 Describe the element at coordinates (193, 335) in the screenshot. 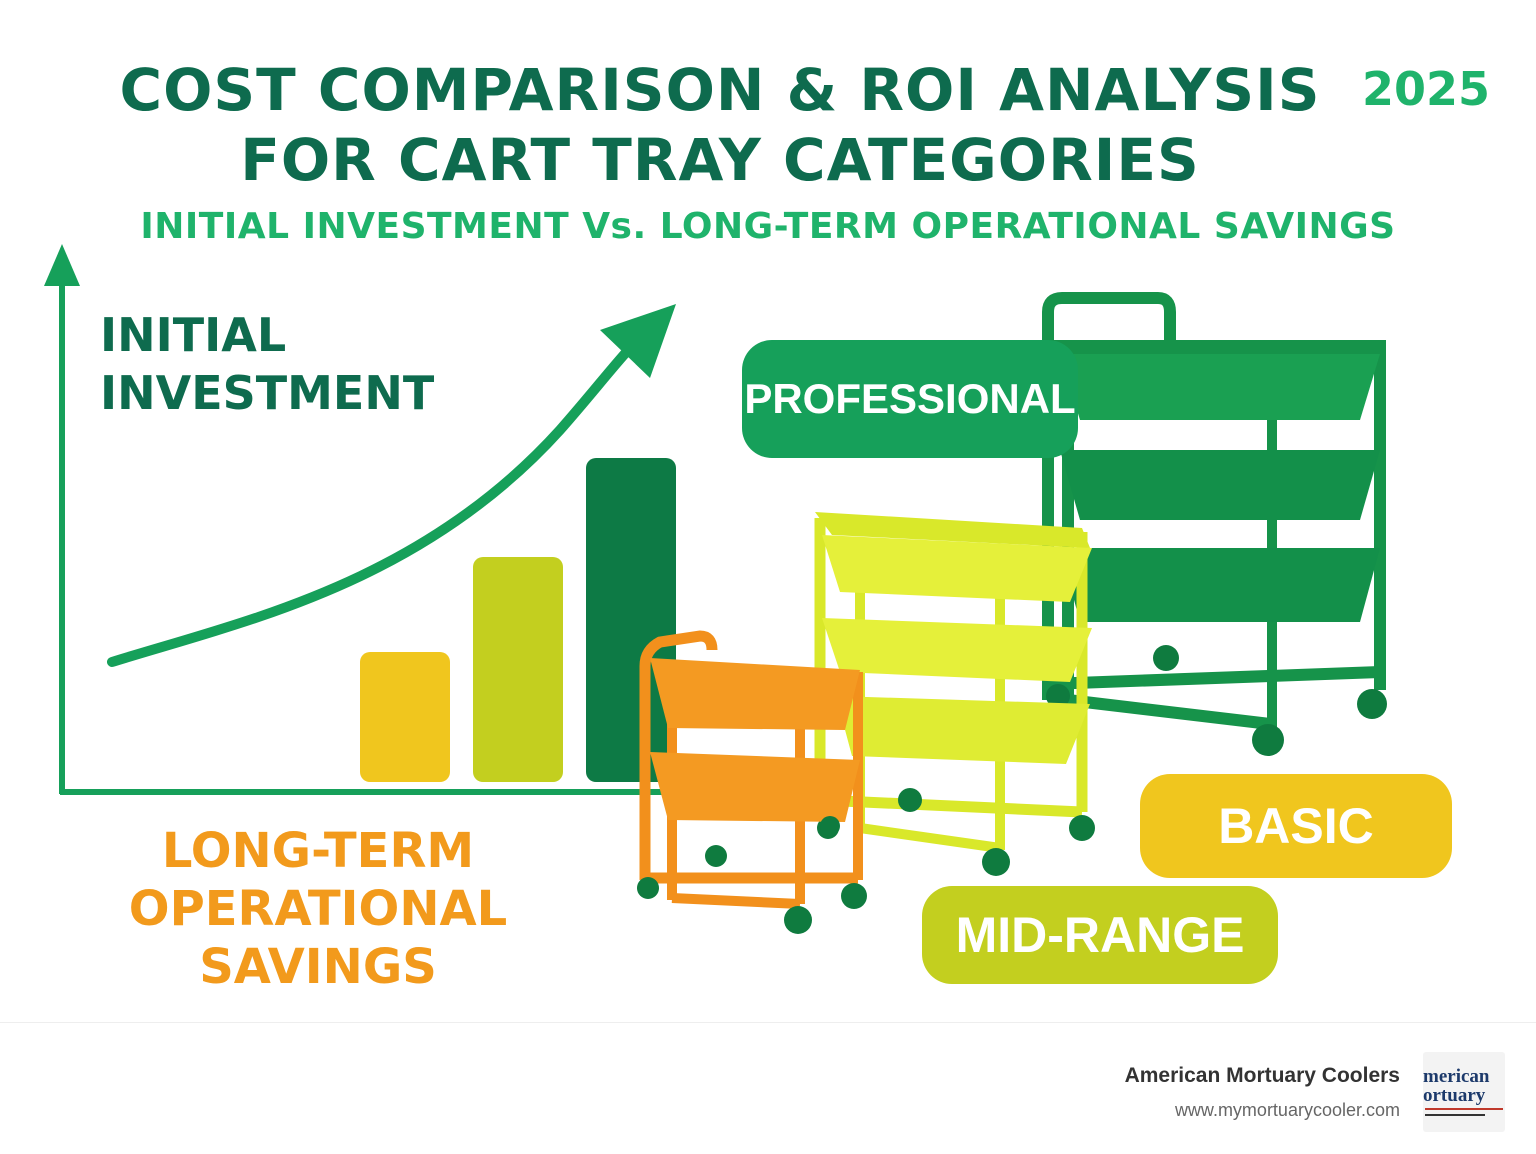

I see `initial-investment-line-1: INITIAL` at that location.